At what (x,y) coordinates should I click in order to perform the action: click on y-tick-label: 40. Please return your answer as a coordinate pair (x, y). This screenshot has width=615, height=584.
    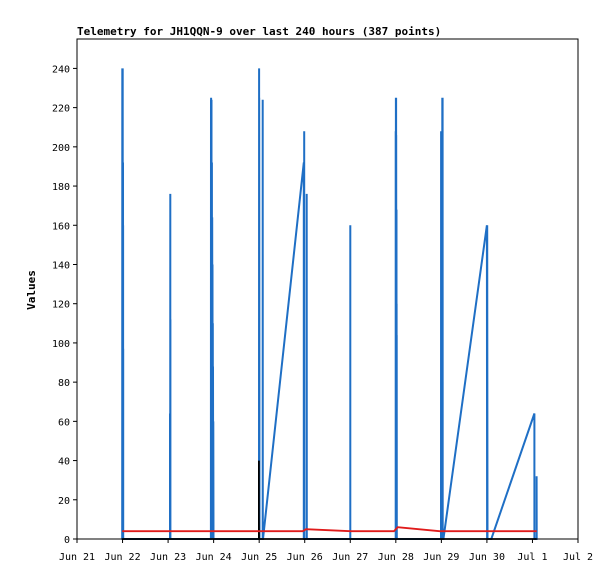
    Looking at the image, I should click on (64, 462).